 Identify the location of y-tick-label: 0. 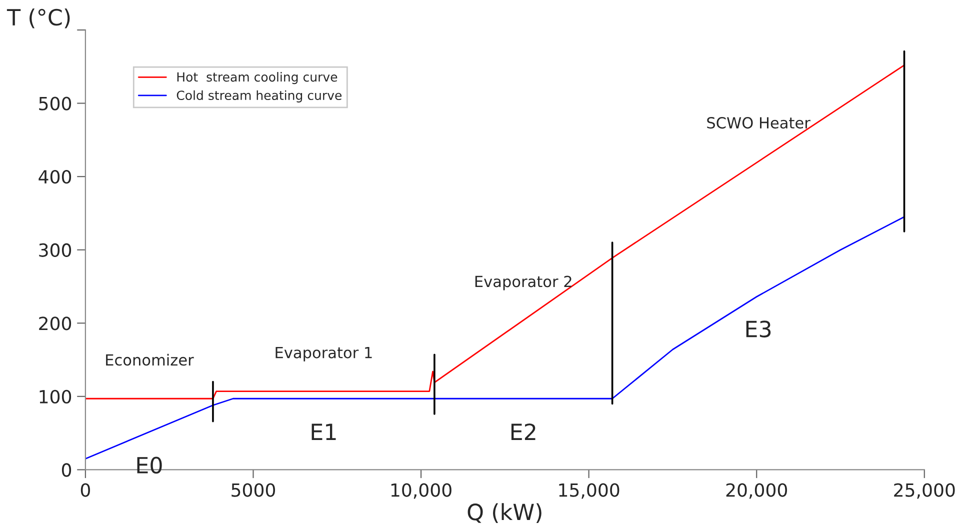
(67, 470).